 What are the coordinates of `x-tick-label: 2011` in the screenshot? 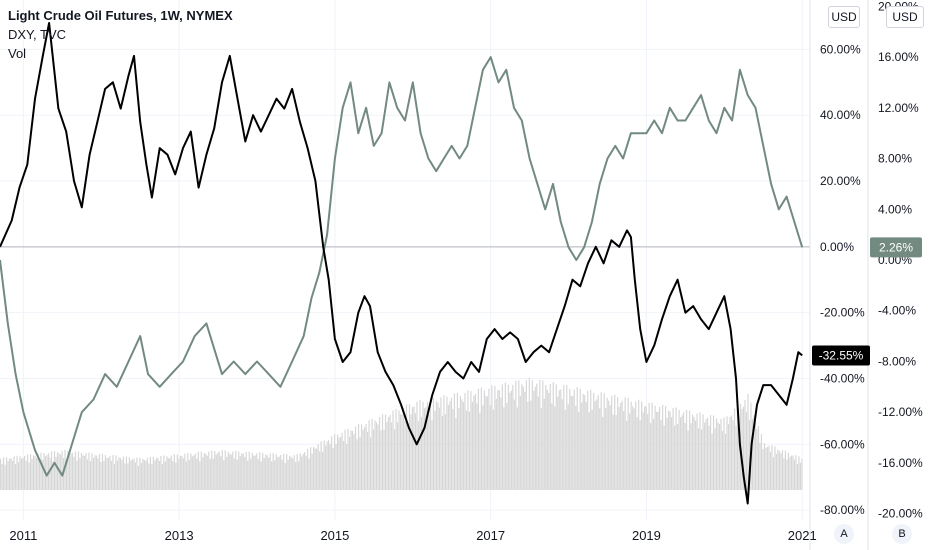 It's located at (23, 535).